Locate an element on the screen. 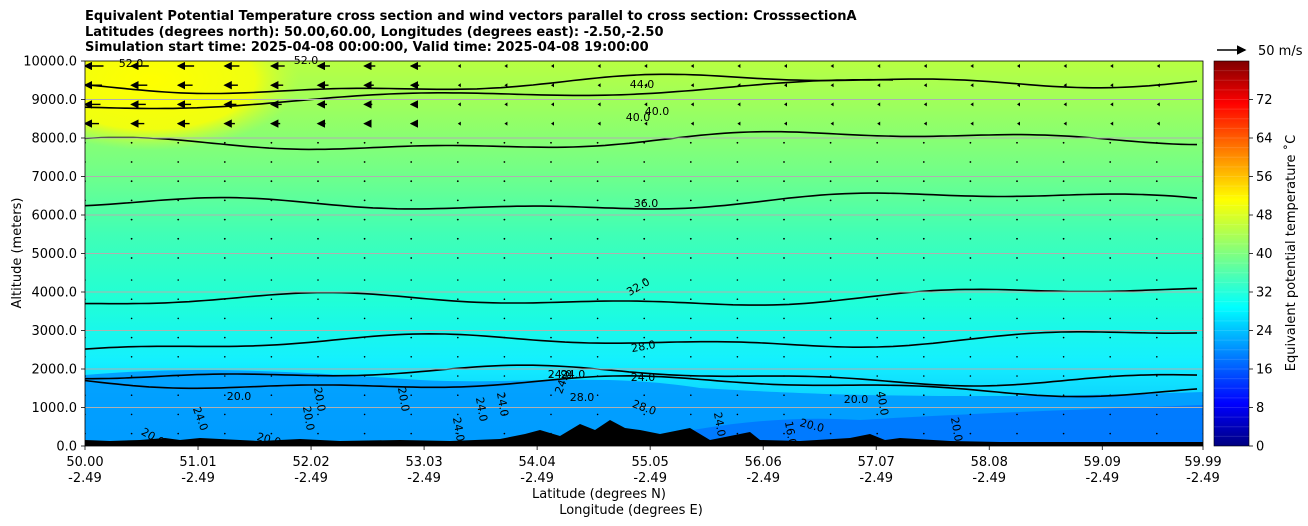 This screenshot has width=1308, height=526. contour-label: 20.0 is located at coordinates (856, 399).